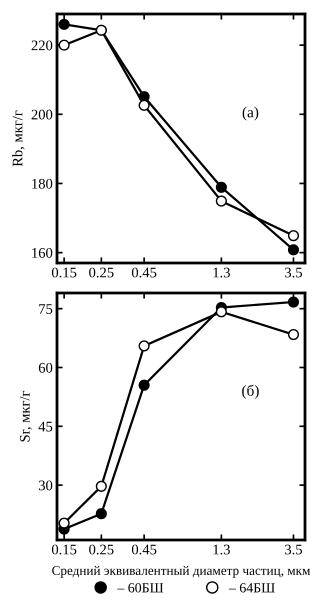 This screenshot has width=325, height=600. I want to click on y-tick-label: 75, so click(45, 309).